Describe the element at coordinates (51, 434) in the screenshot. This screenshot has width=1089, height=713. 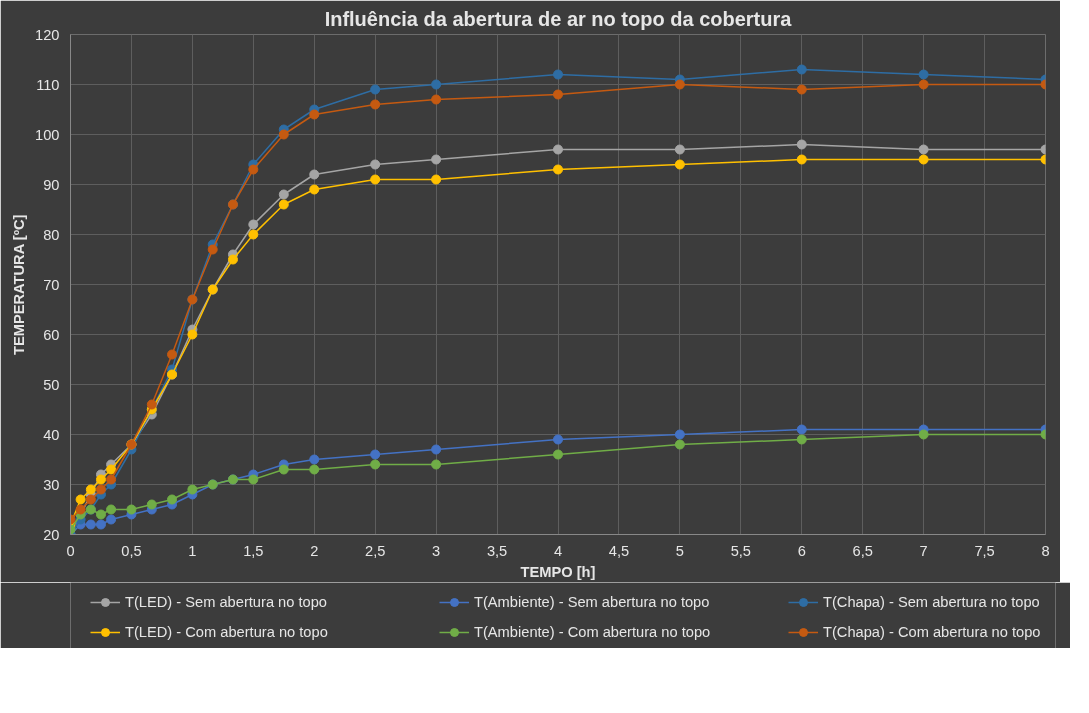
I see `y-tick-label: 40` at that location.